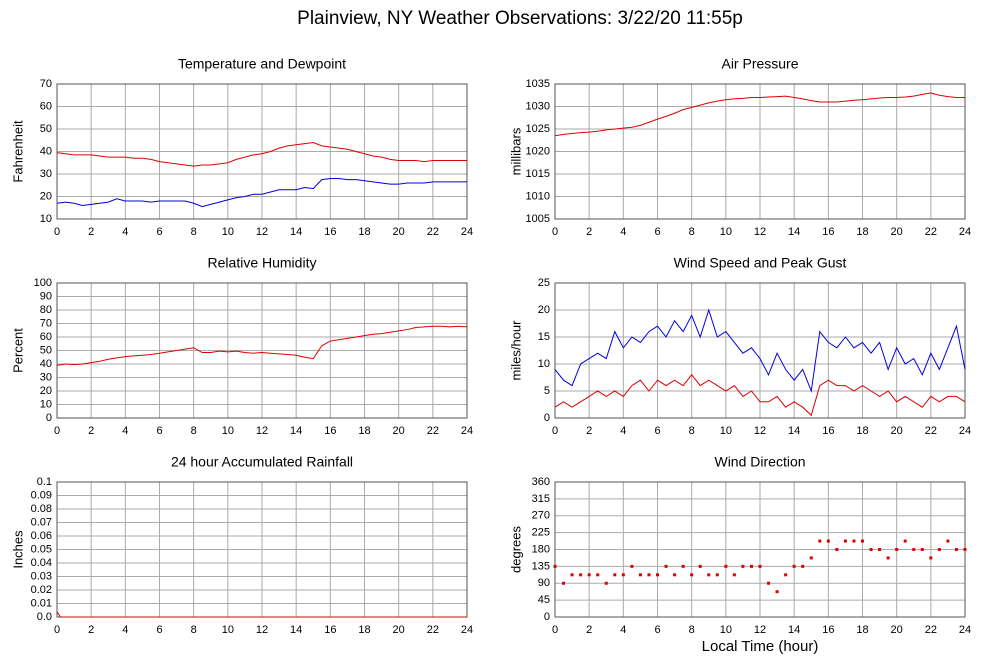  What do you see at coordinates (49, 418) in the screenshot?
I see `y-tick-label: 0` at bounding box center [49, 418].